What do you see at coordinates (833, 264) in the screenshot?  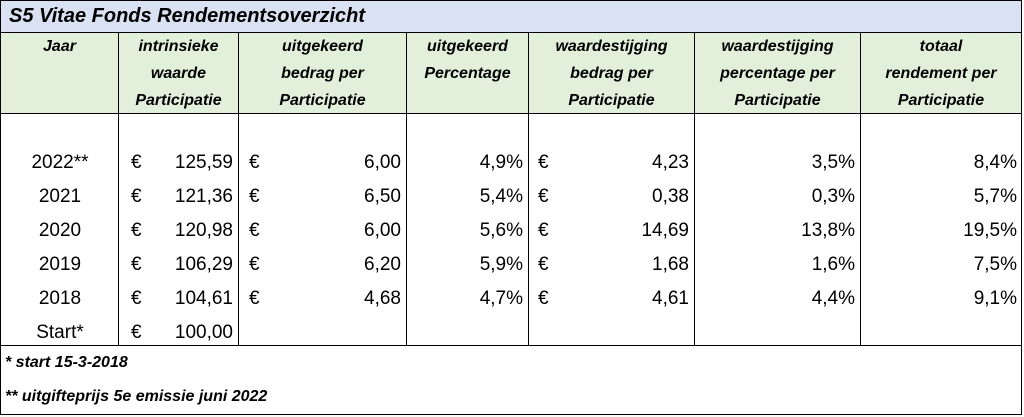 I see `cell-value-increase-percentage: 1,6%` at bounding box center [833, 264].